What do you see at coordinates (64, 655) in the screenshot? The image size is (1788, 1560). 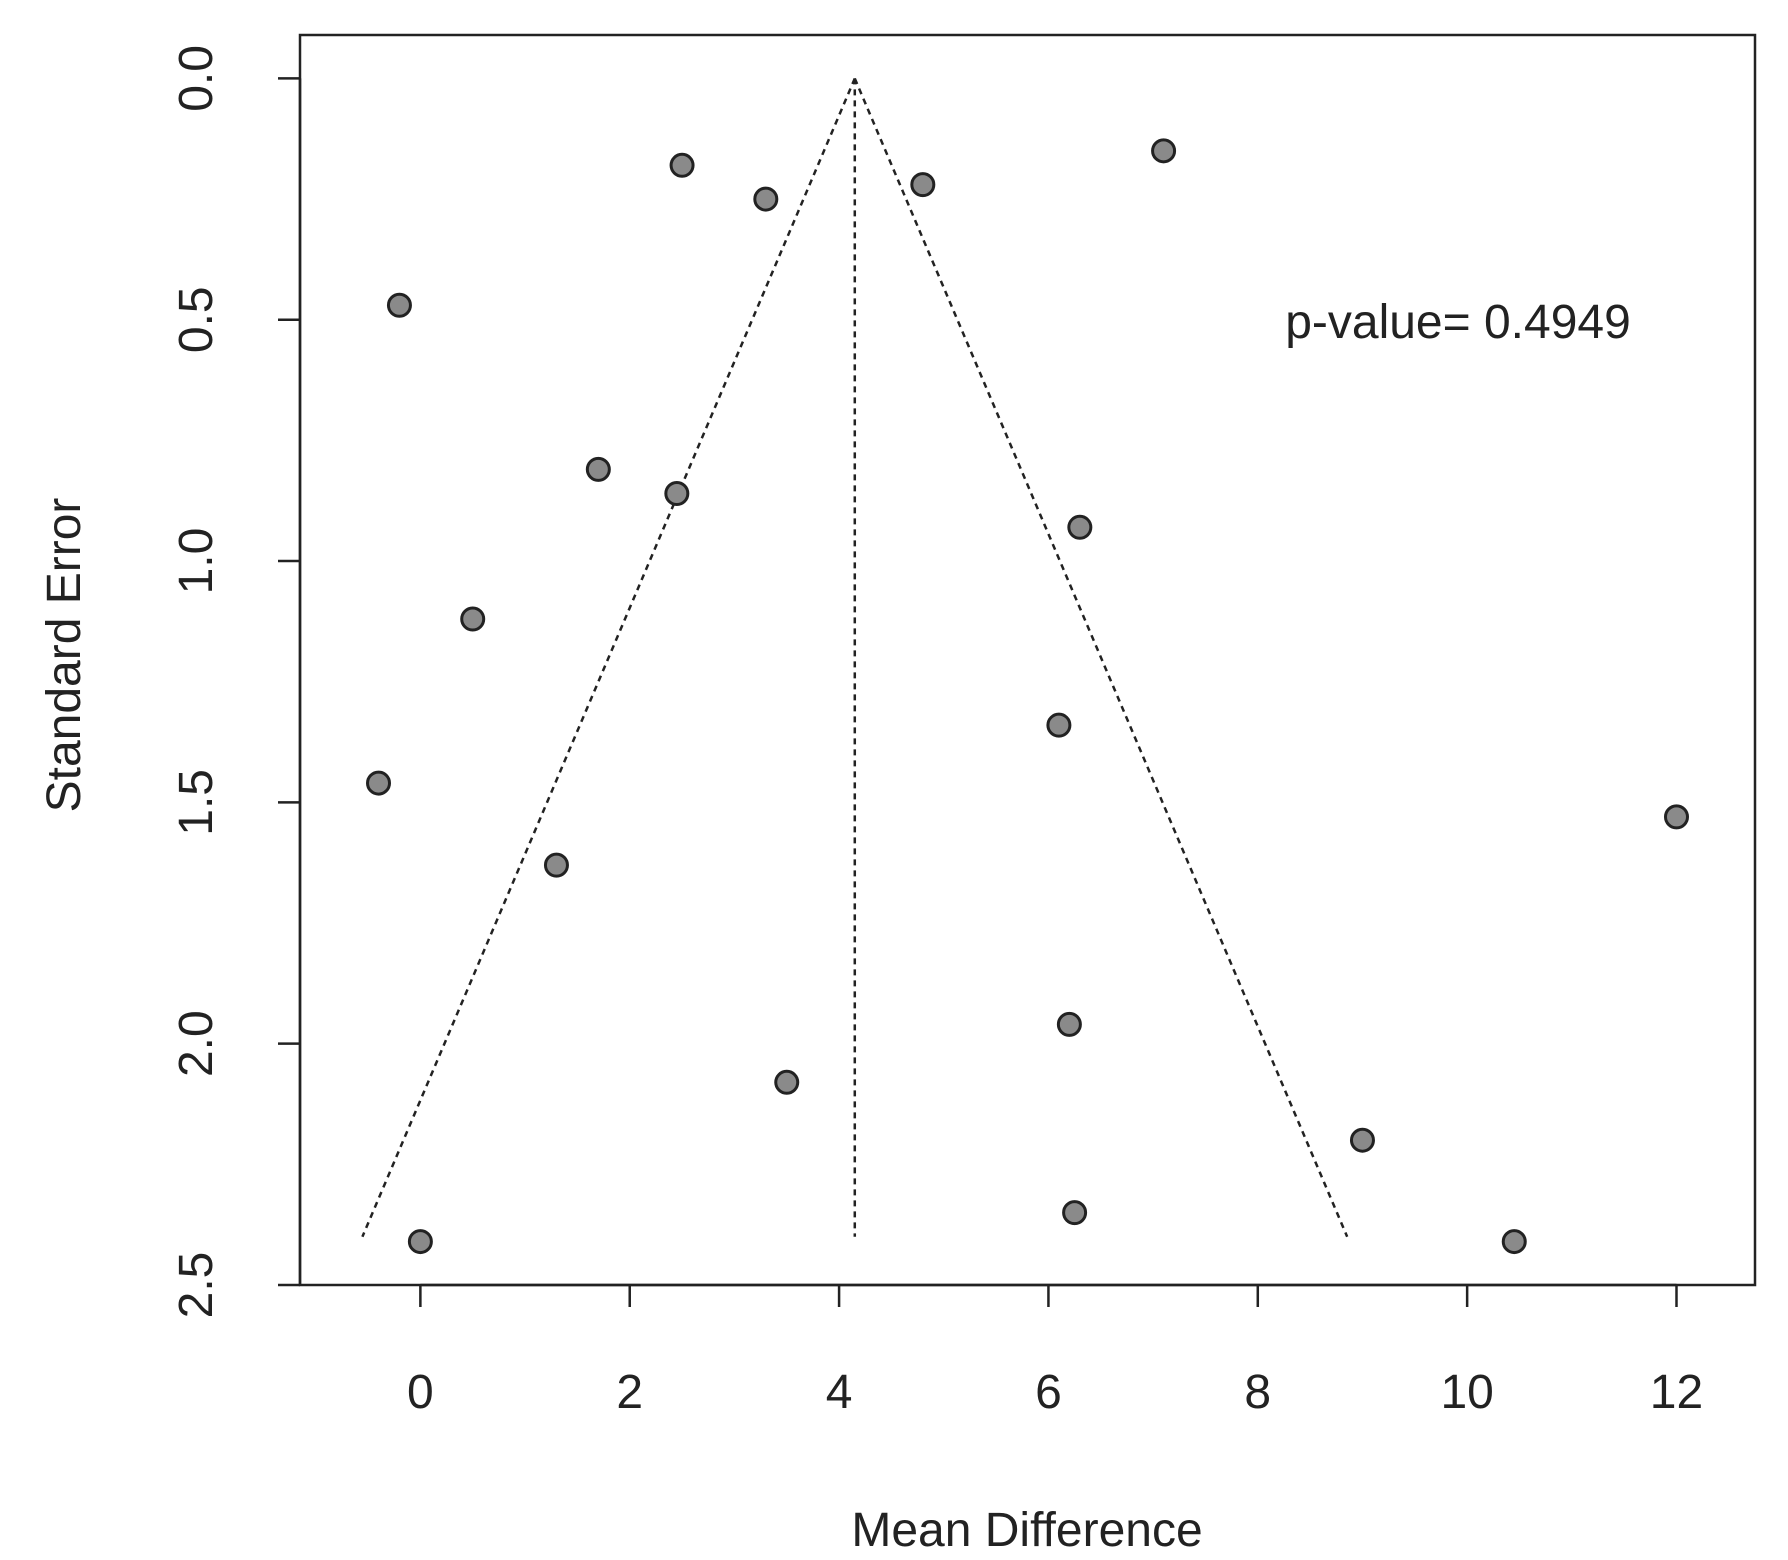 I see `y-axis-title: Standard Error` at bounding box center [64, 655].